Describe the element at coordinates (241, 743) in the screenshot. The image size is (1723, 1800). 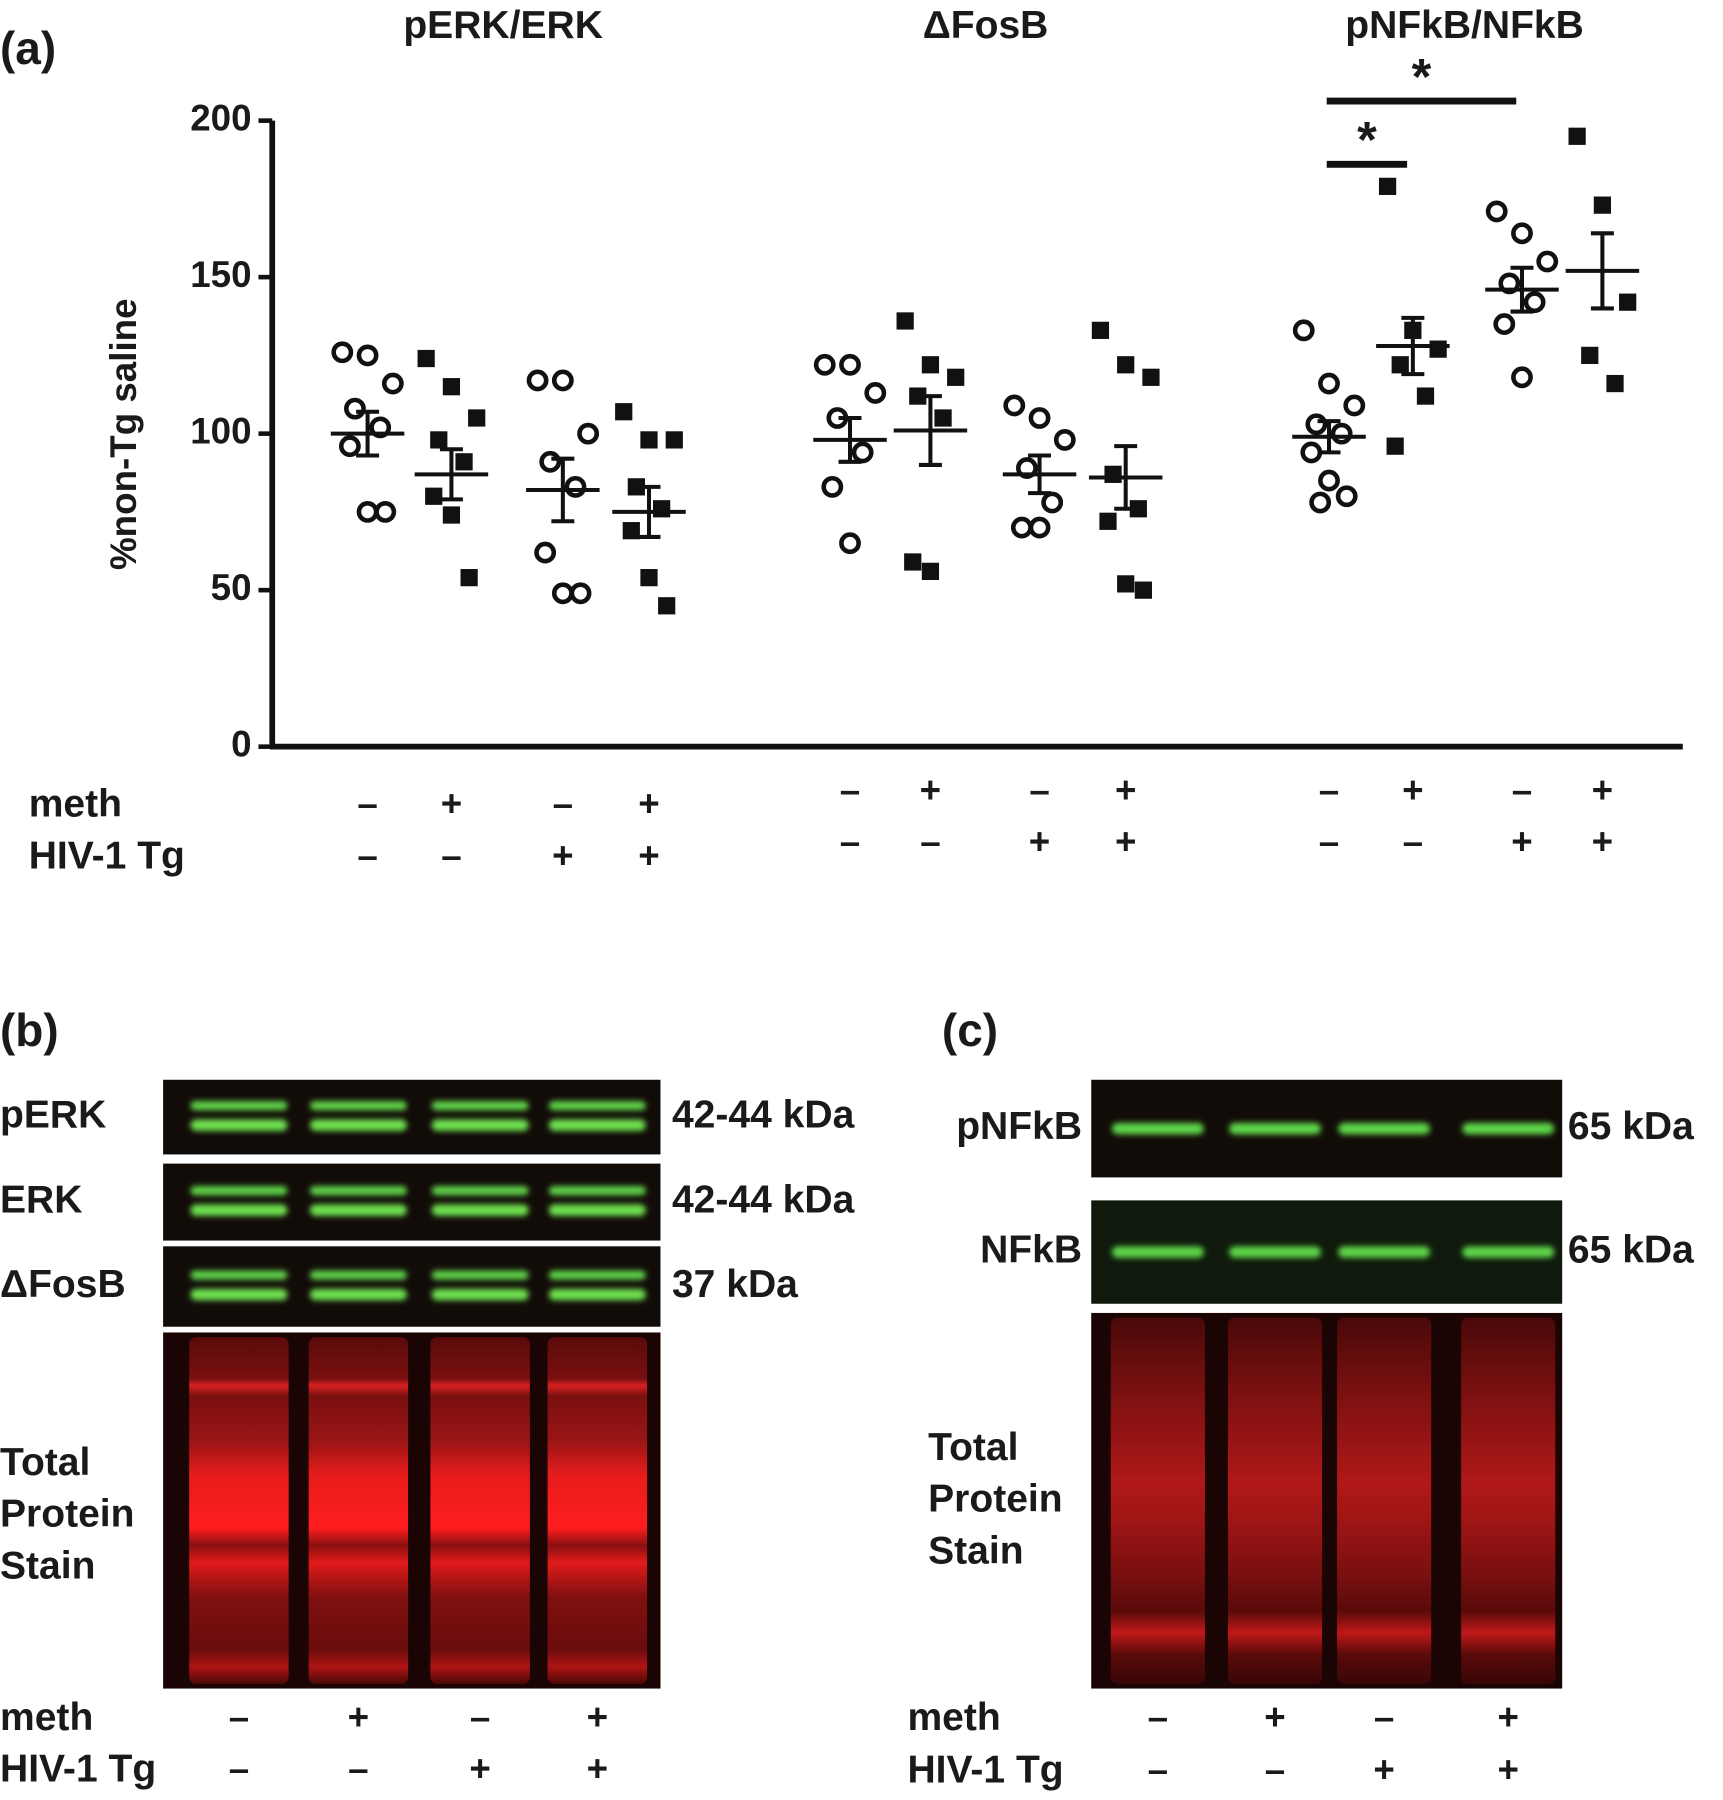
I see `y-tick-label: 0` at that location.